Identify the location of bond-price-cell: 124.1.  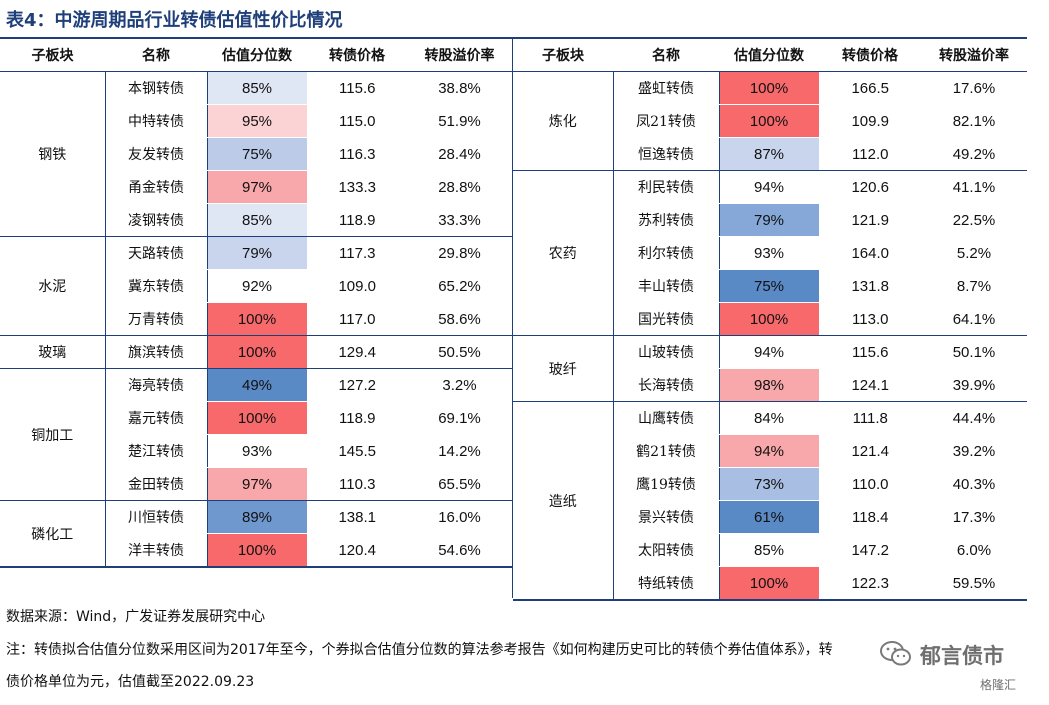
(870, 385).